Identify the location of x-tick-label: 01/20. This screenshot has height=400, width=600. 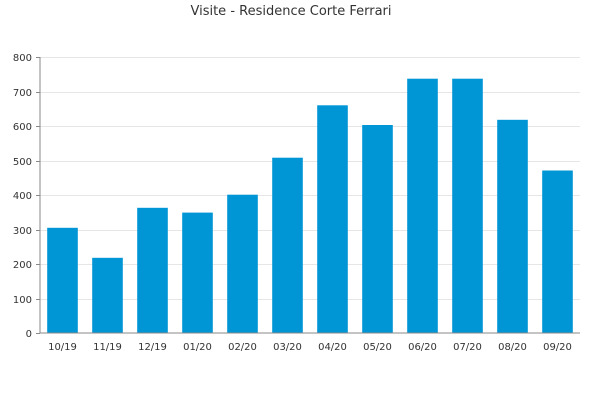
(197, 347).